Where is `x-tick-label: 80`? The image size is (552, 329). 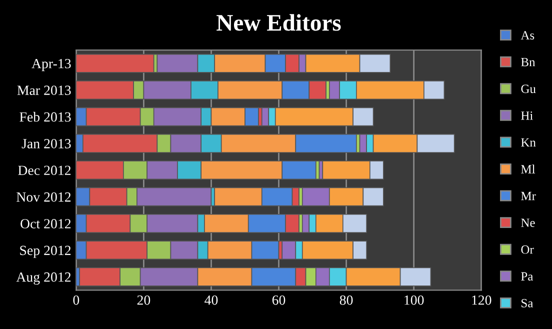 x-tick-label: 80 is located at coordinates (346, 300).